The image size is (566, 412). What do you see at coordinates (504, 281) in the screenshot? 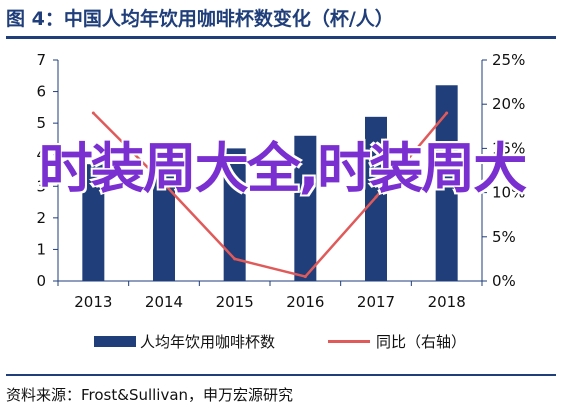
I see `y-right-tick-label: 0%` at bounding box center [504, 281].